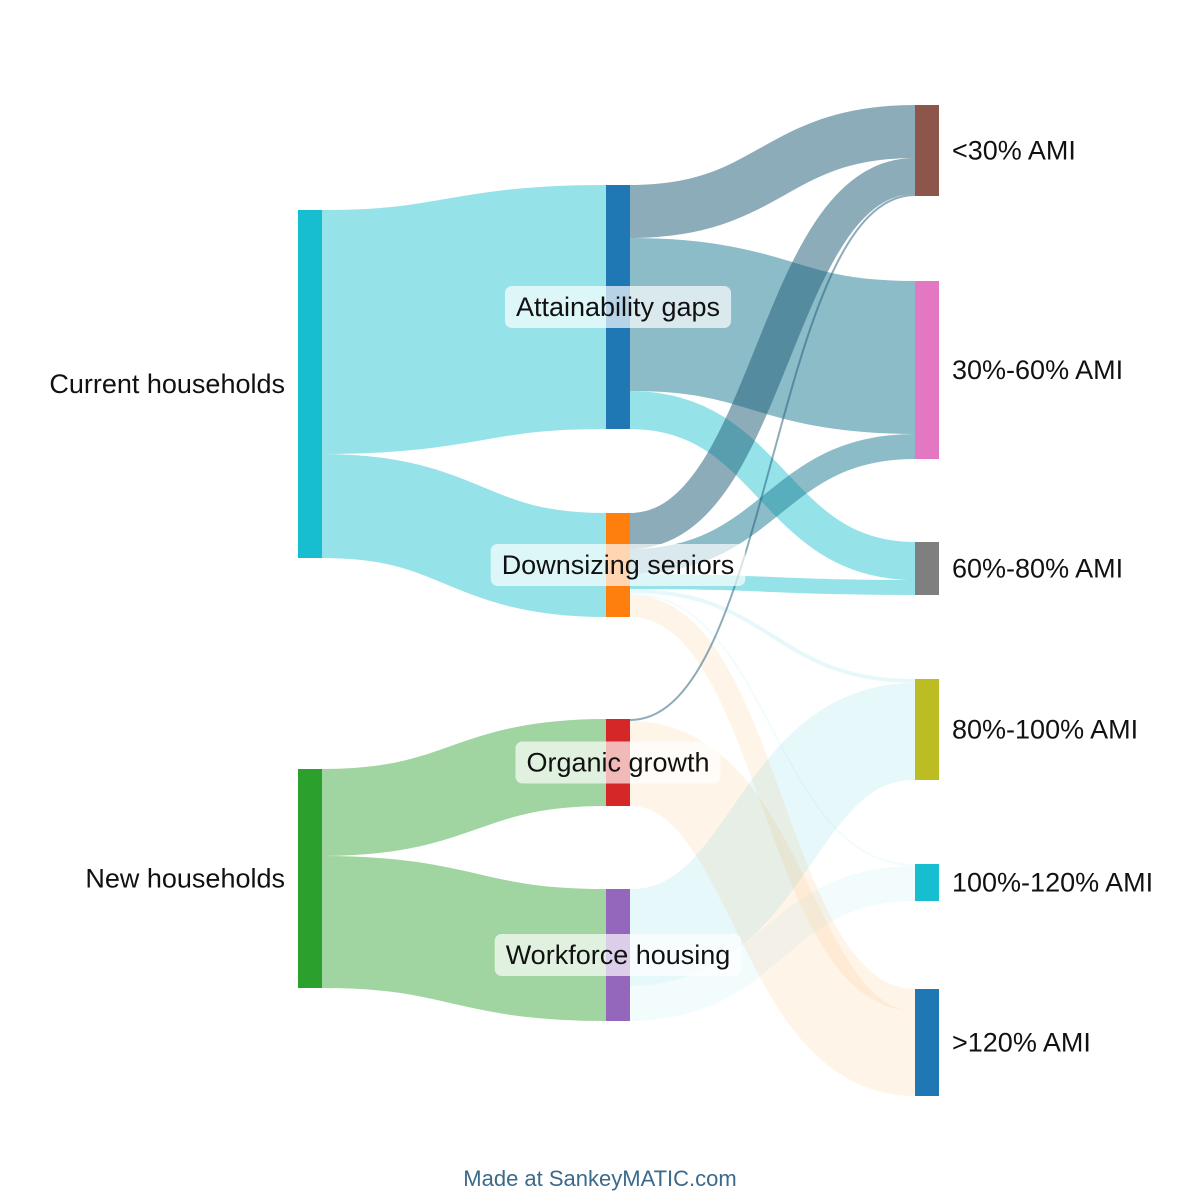 This screenshot has width=1200, height=1200. Describe the element at coordinates (310, 384) in the screenshot. I see `node-current` at that location.